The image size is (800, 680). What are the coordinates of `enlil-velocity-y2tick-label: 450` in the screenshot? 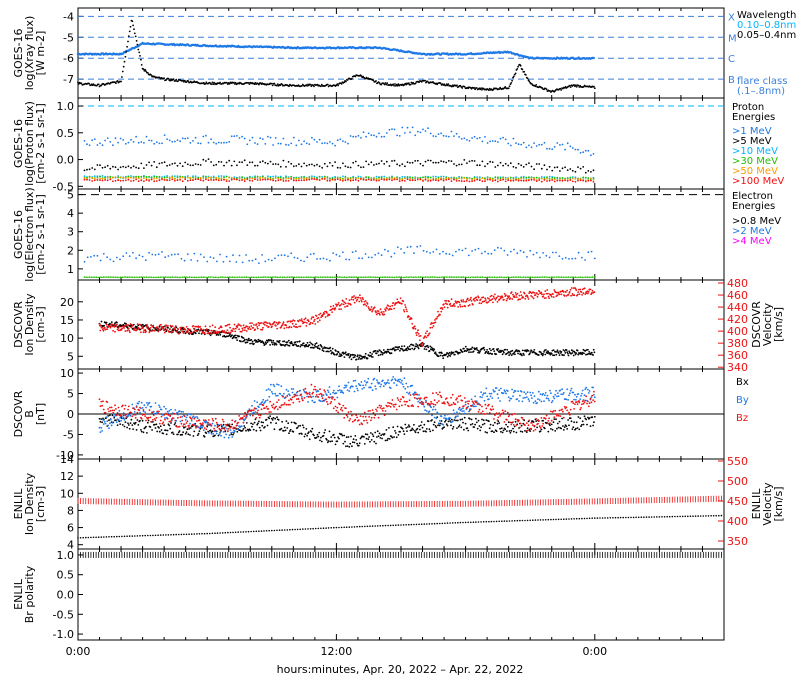 It's located at (737, 501).